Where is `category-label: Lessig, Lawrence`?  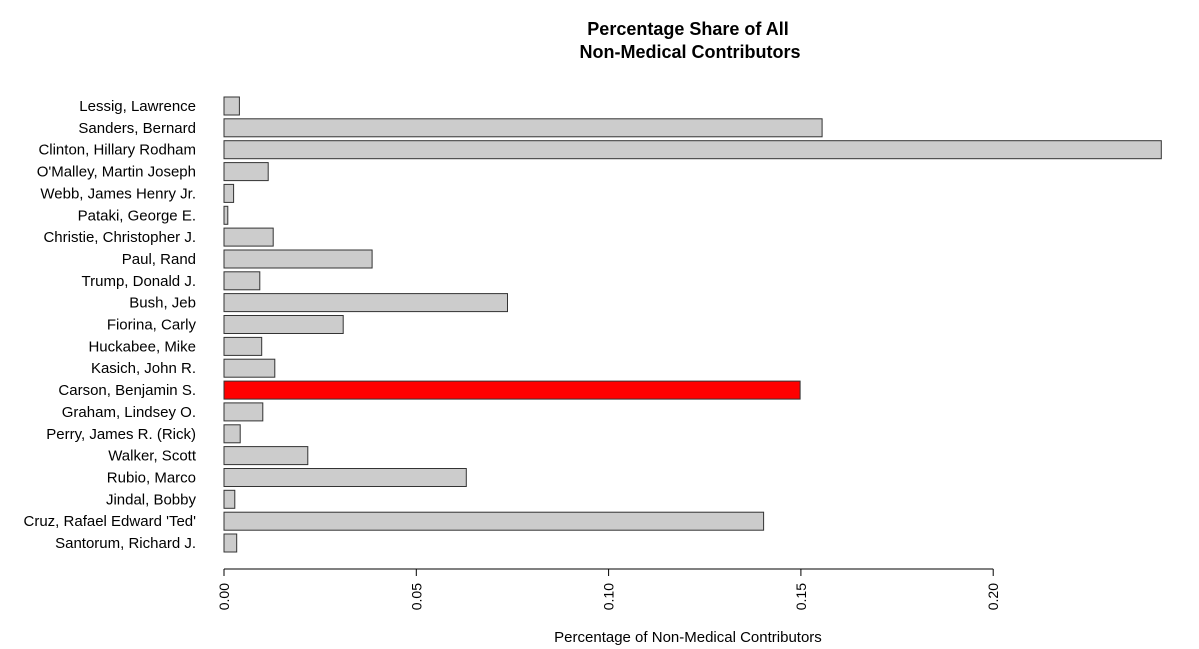 category-label: Lessig, Lawrence is located at coordinates (137, 106).